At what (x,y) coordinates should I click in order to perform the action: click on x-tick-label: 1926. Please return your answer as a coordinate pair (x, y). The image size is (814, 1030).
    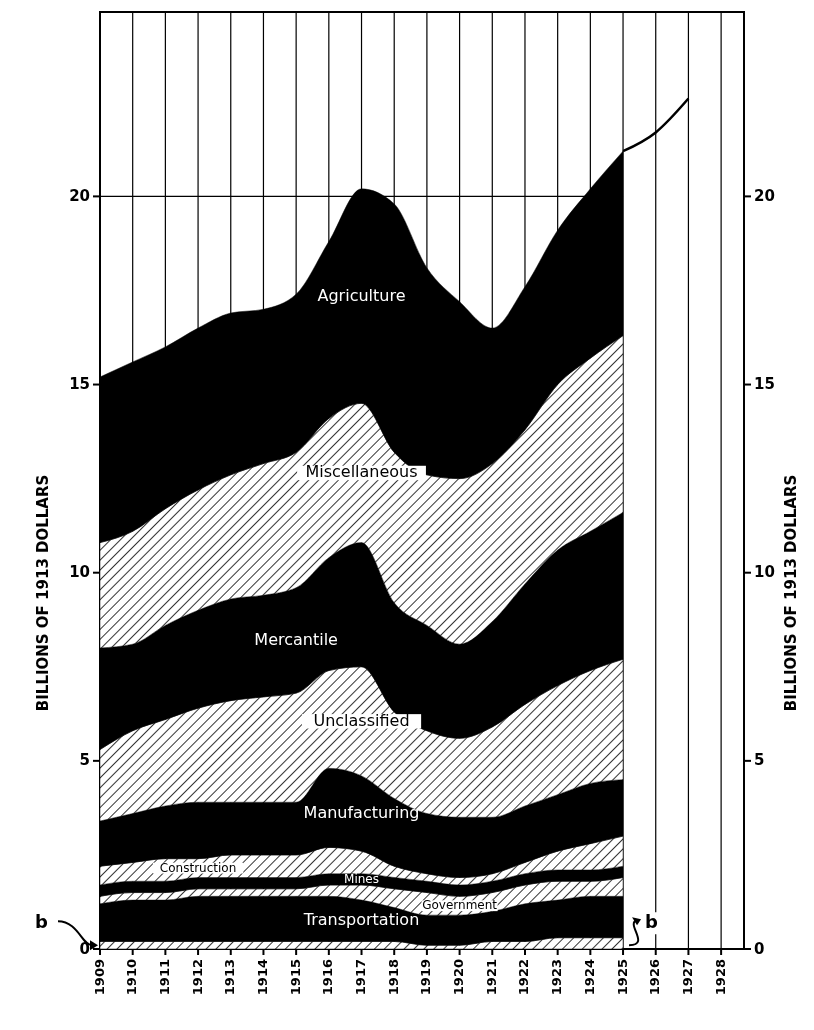
    Looking at the image, I should click on (655, 977).